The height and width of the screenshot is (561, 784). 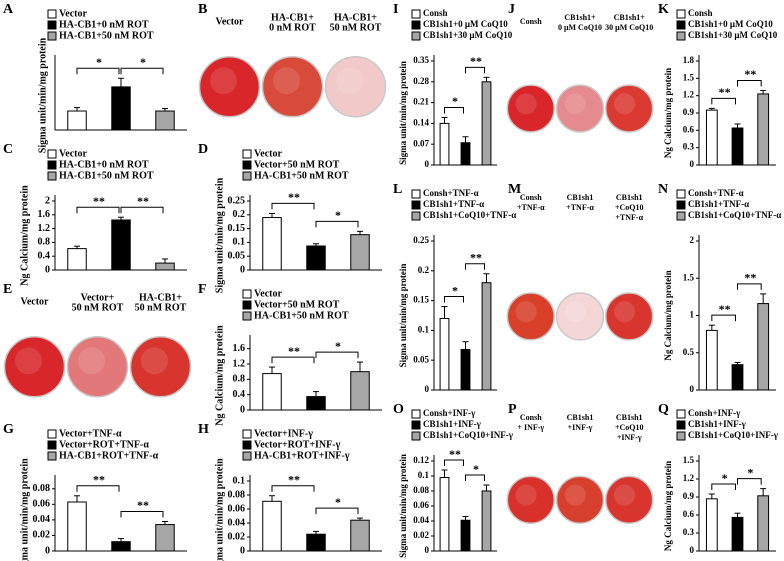 I want to click on well-label: +TNF-α, so click(x=531, y=207).